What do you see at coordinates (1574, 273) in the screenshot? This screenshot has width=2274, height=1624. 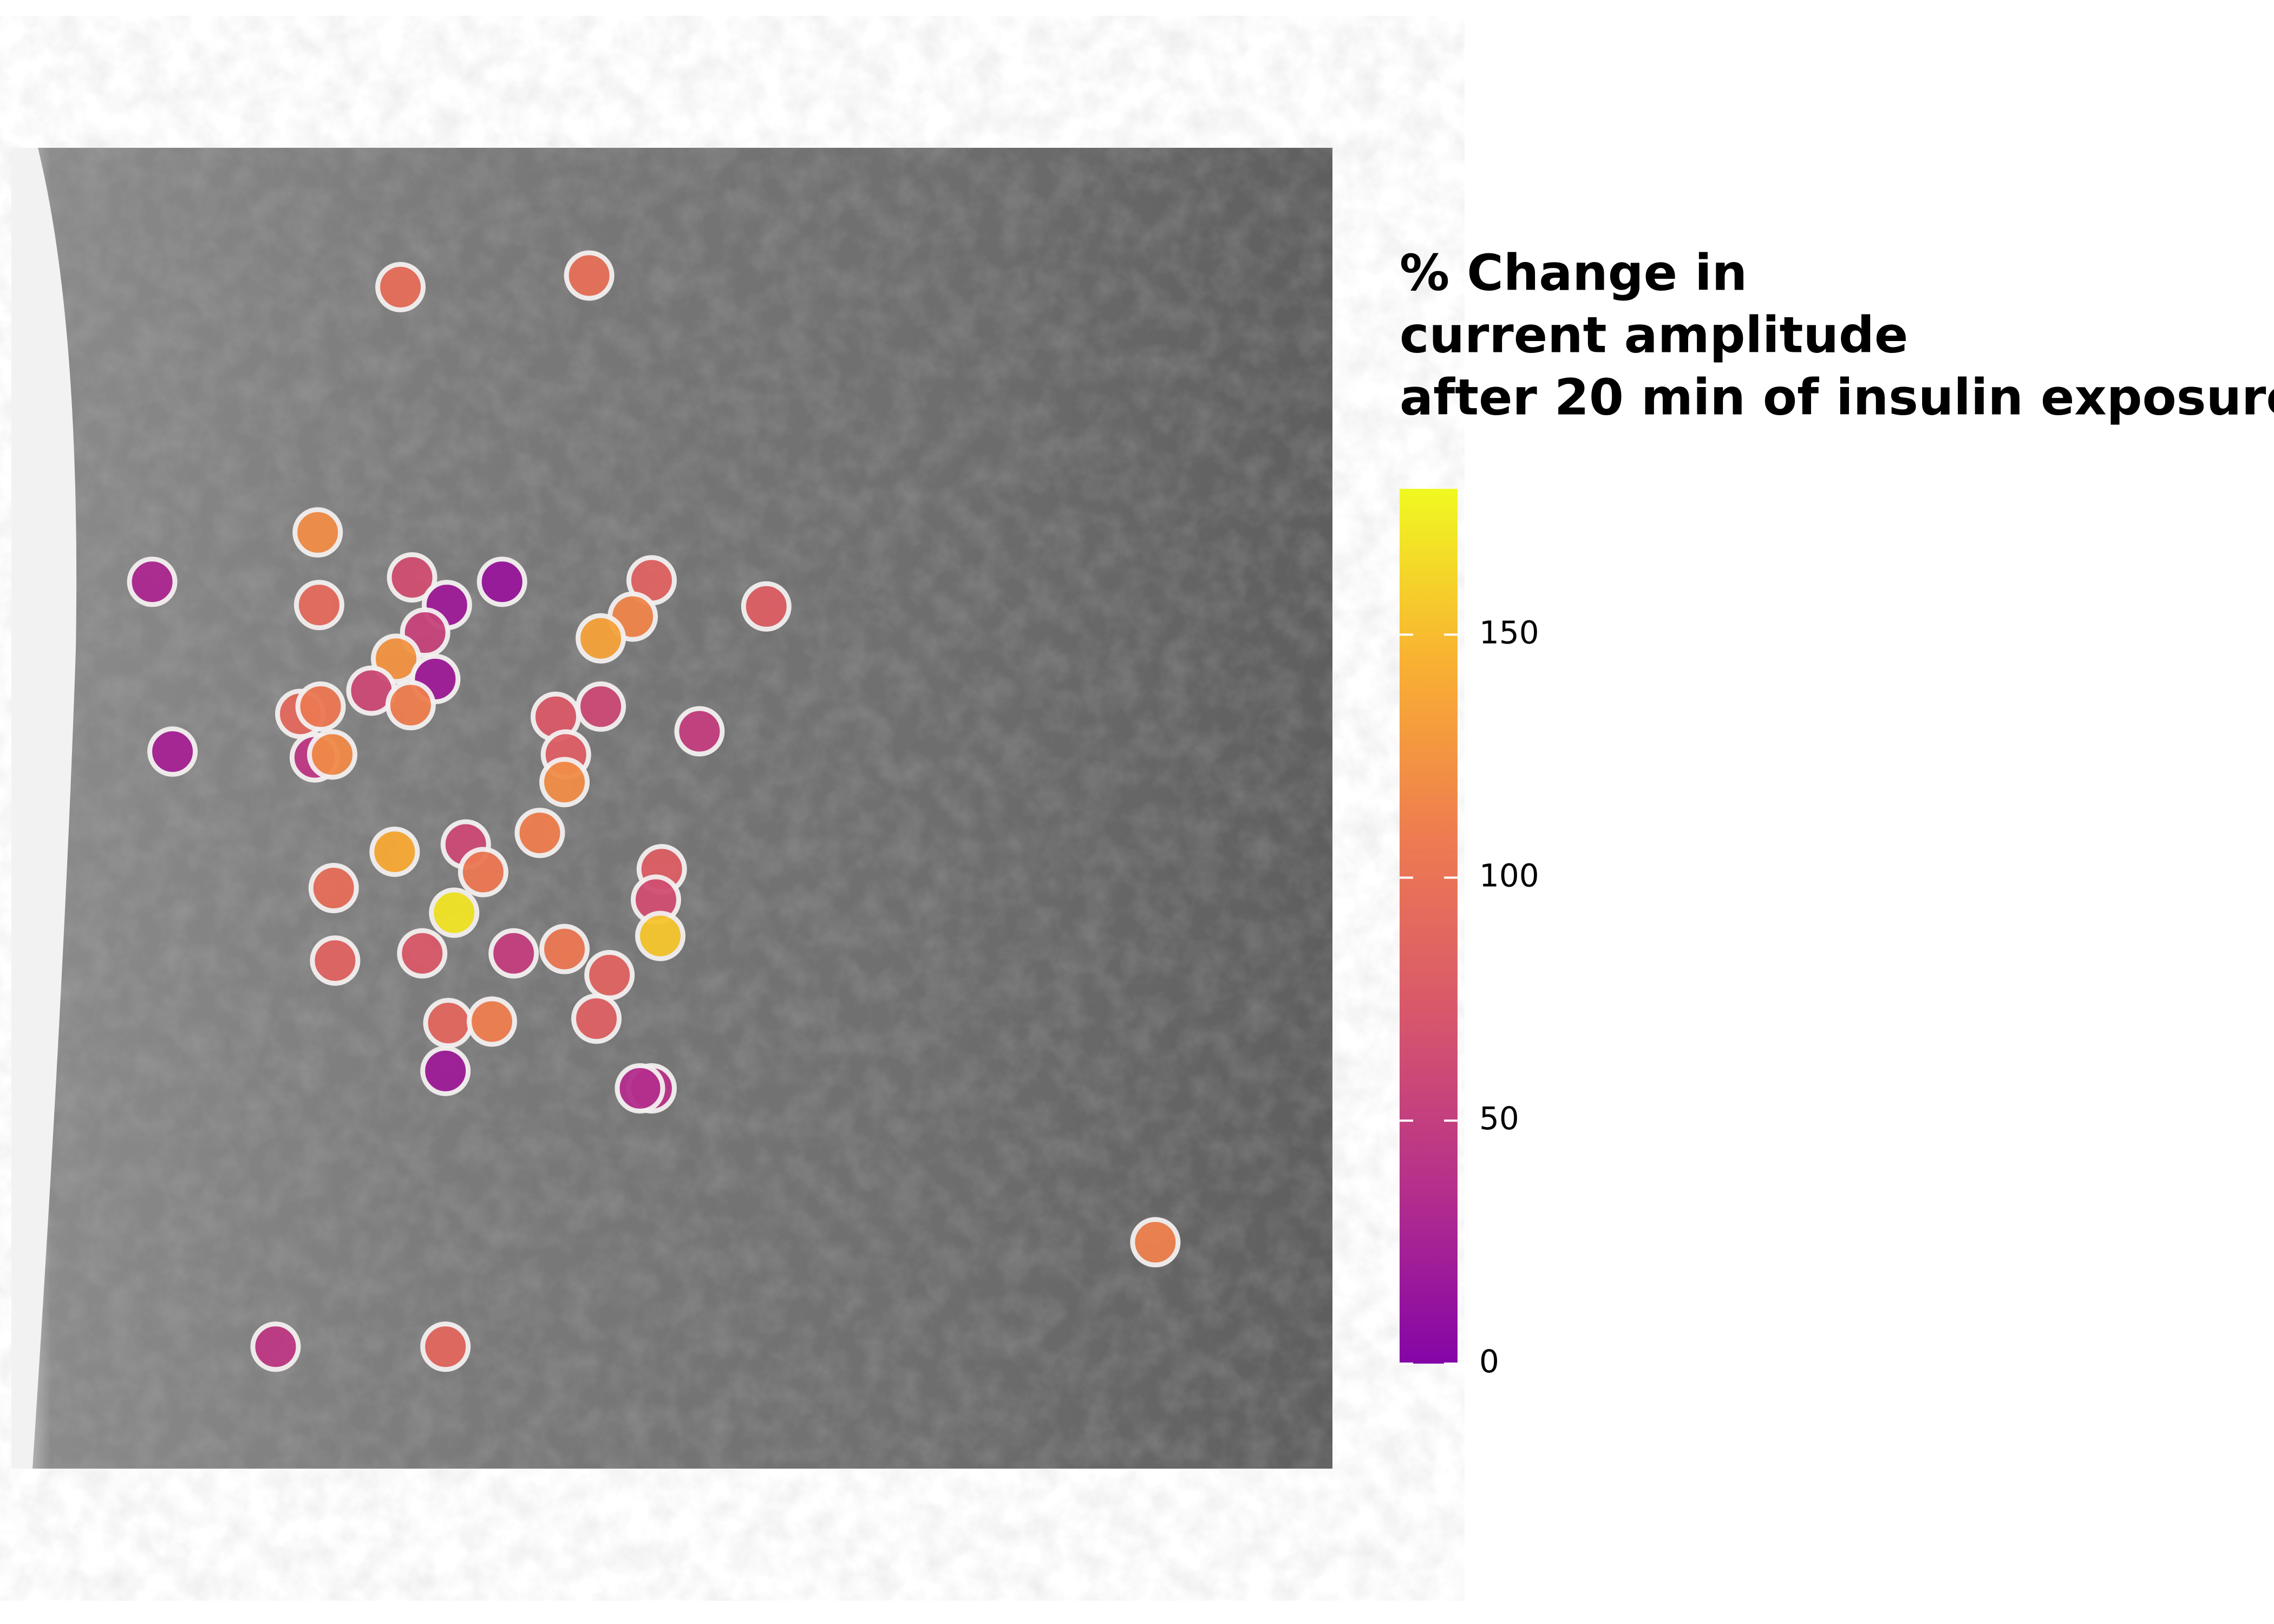 I see `legend-title: % Change in` at bounding box center [1574, 273].